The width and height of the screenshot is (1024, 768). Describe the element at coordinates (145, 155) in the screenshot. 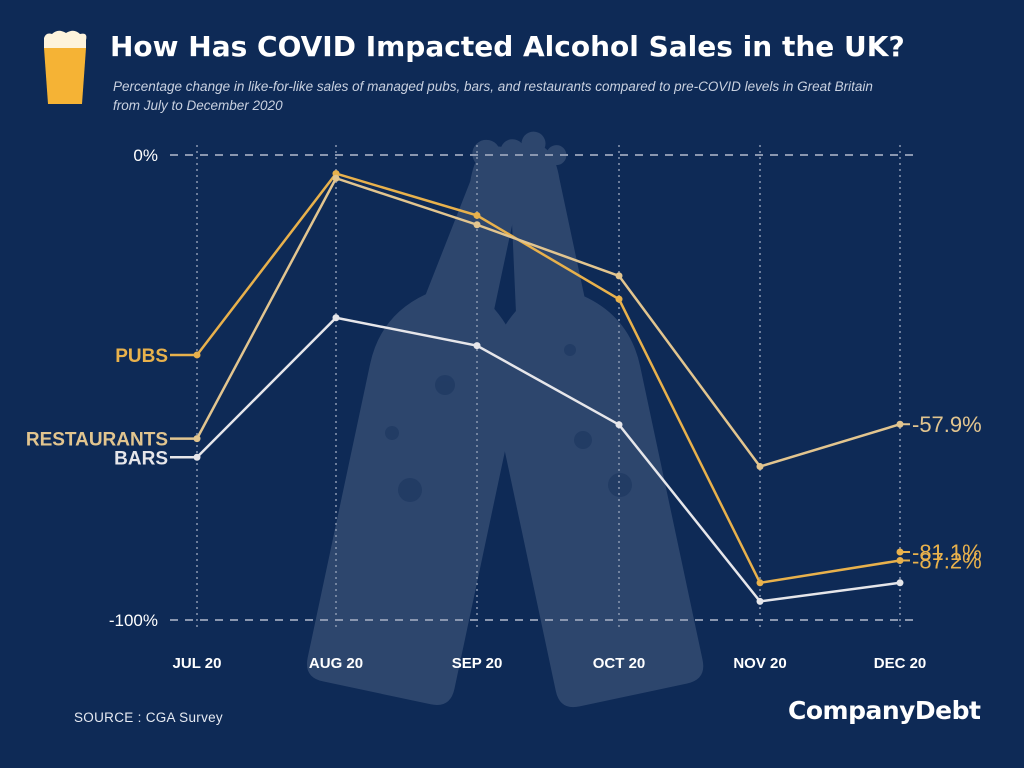

I see `y-tick-label: 0%` at that location.